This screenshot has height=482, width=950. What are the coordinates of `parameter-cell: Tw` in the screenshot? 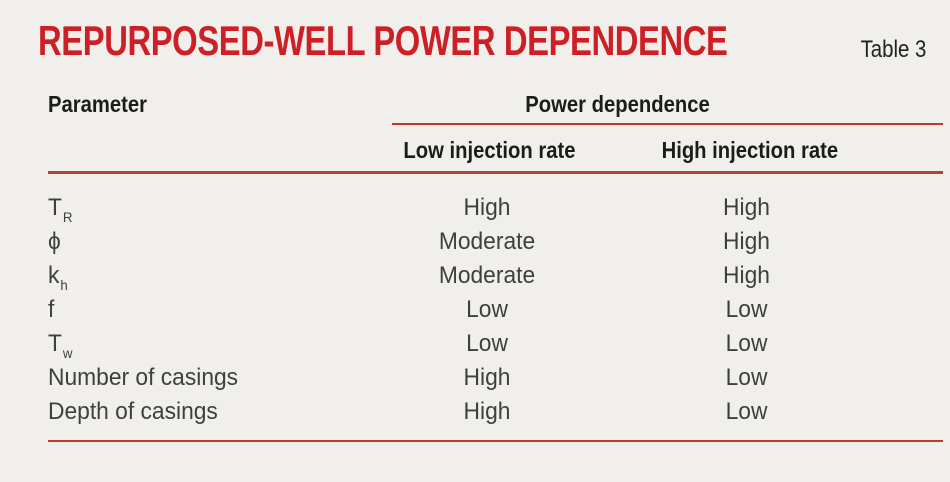 It's located at (60, 344).